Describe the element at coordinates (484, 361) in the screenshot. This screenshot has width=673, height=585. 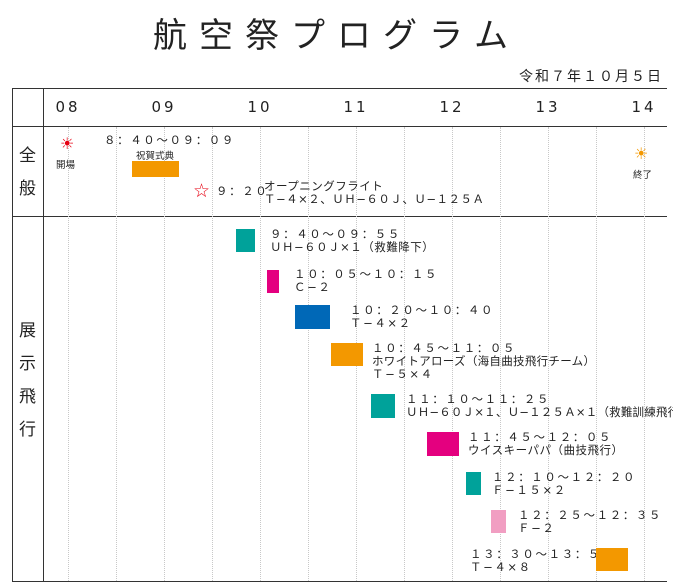
I see `event-desc: ホワイトアローズ（海自曲技飛行チーム）` at that location.